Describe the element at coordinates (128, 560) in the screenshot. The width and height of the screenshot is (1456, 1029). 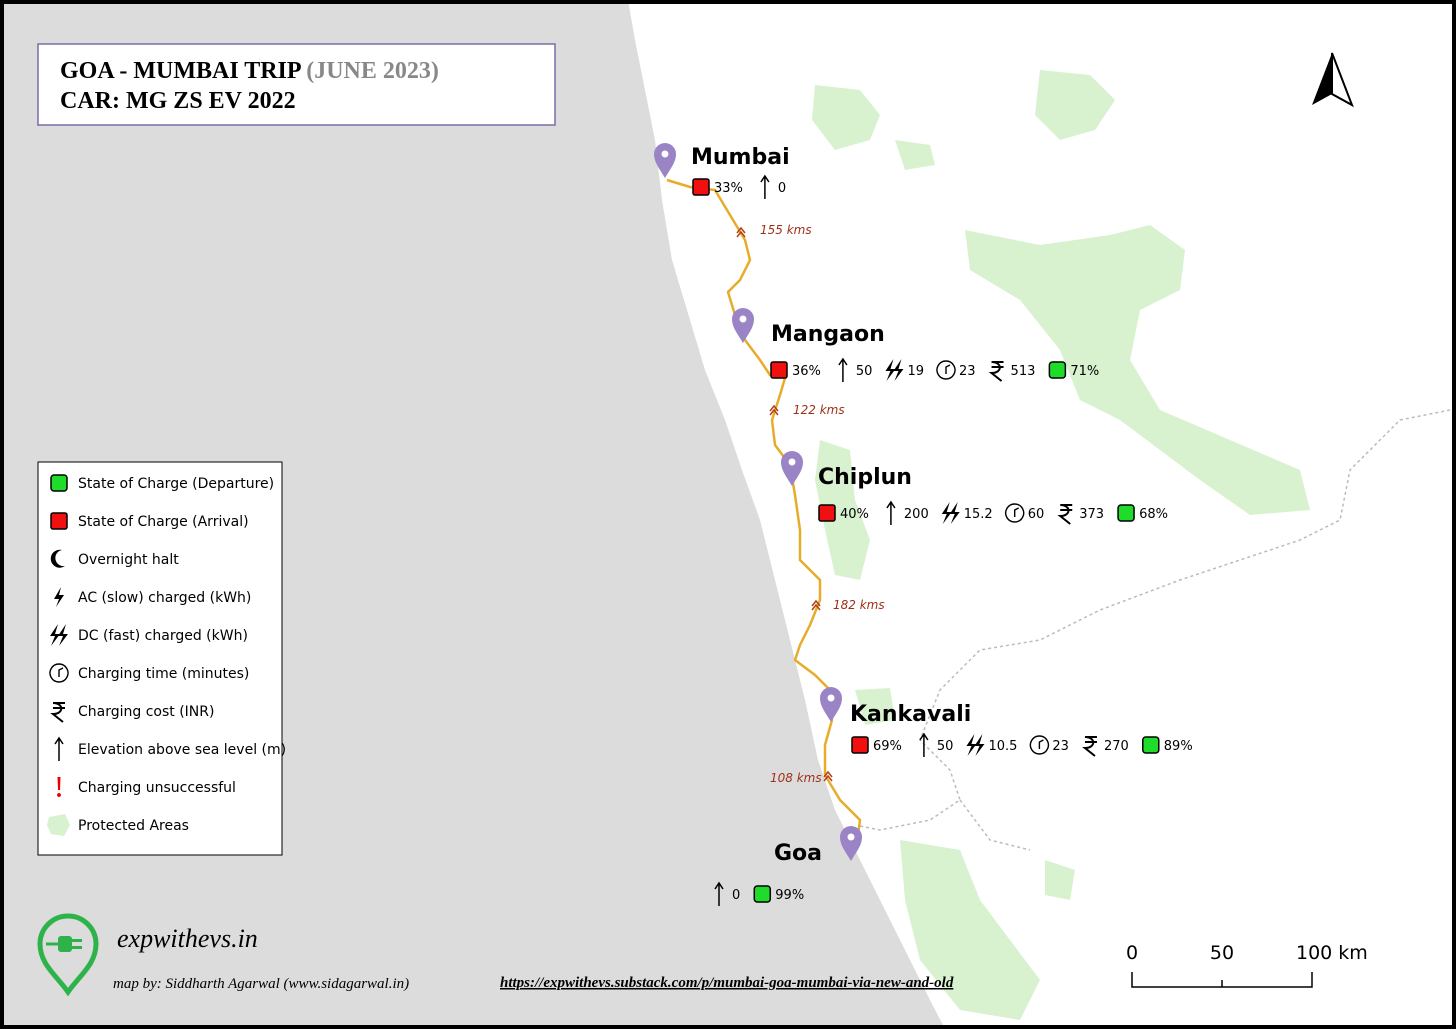
I see `legend-label: Overnight halt` at that location.